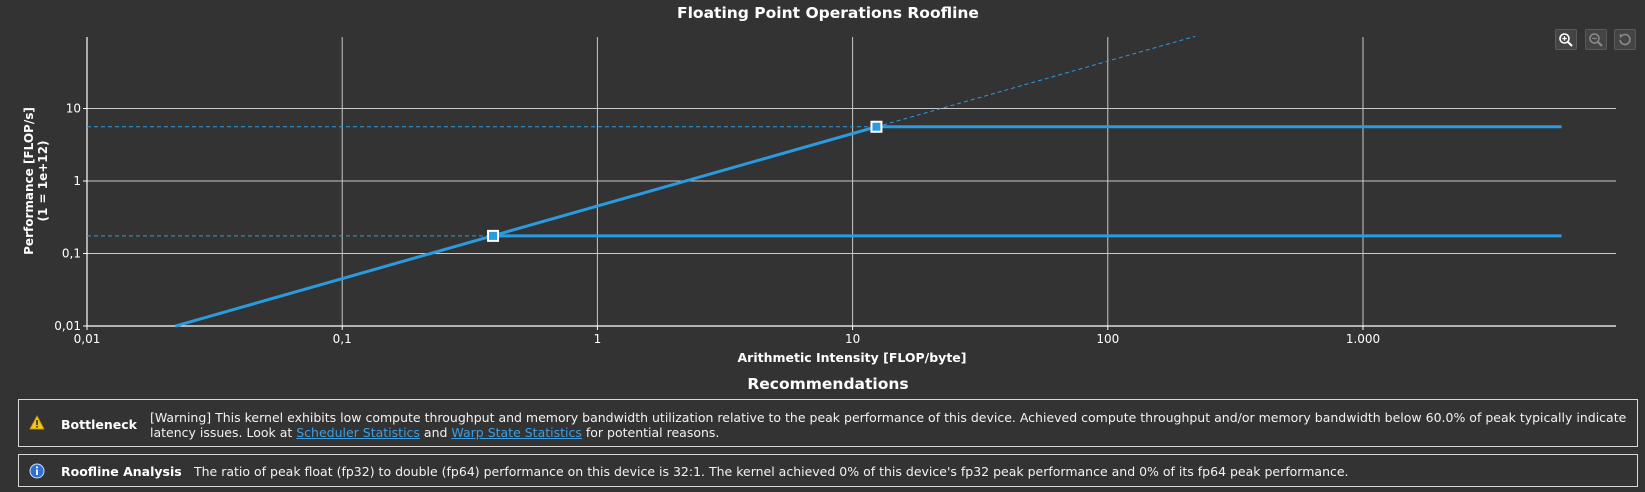 This screenshot has width=1645, height=492. I want to click on zoom-out-icon, so click(1596, 39).